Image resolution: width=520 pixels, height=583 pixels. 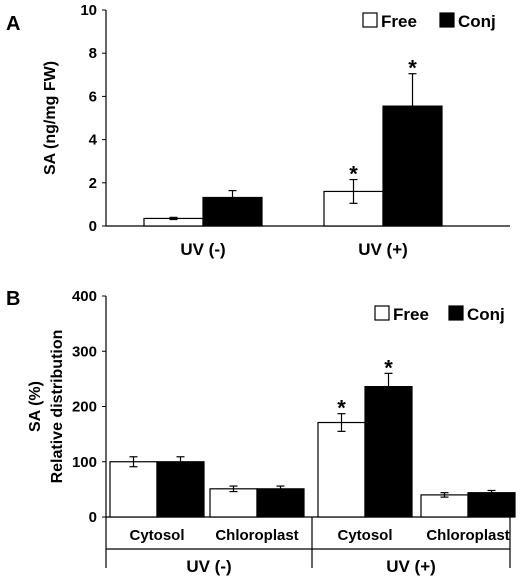 I want to click on y-tick-label: 8, so click(x=93, y=53).